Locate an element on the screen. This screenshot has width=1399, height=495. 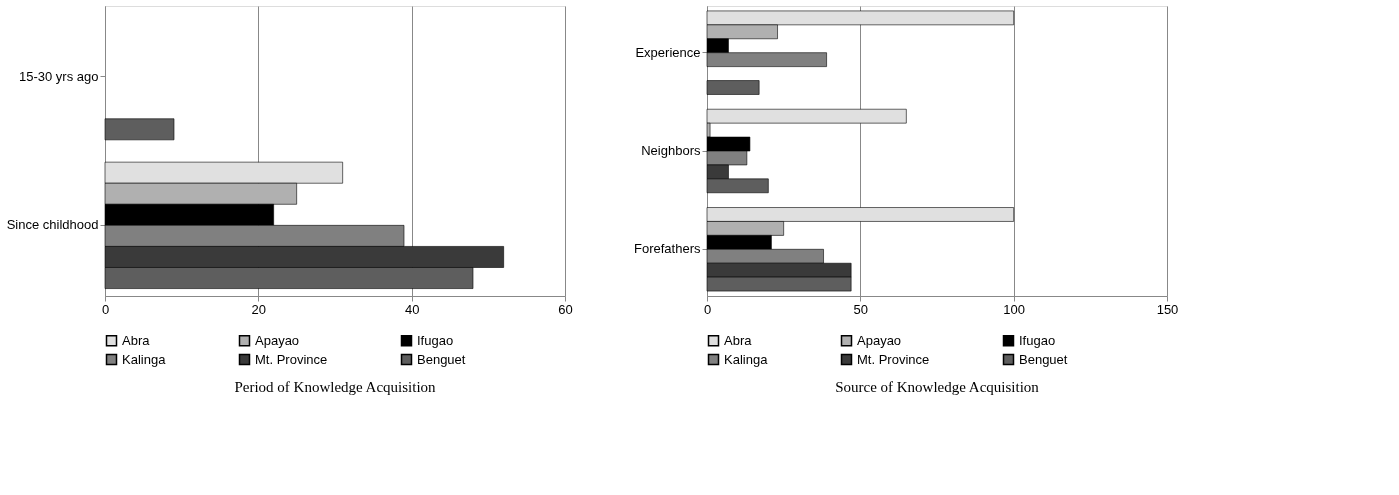
text: Period of Knowledge Acquisition is located at coordinates (335, 387).